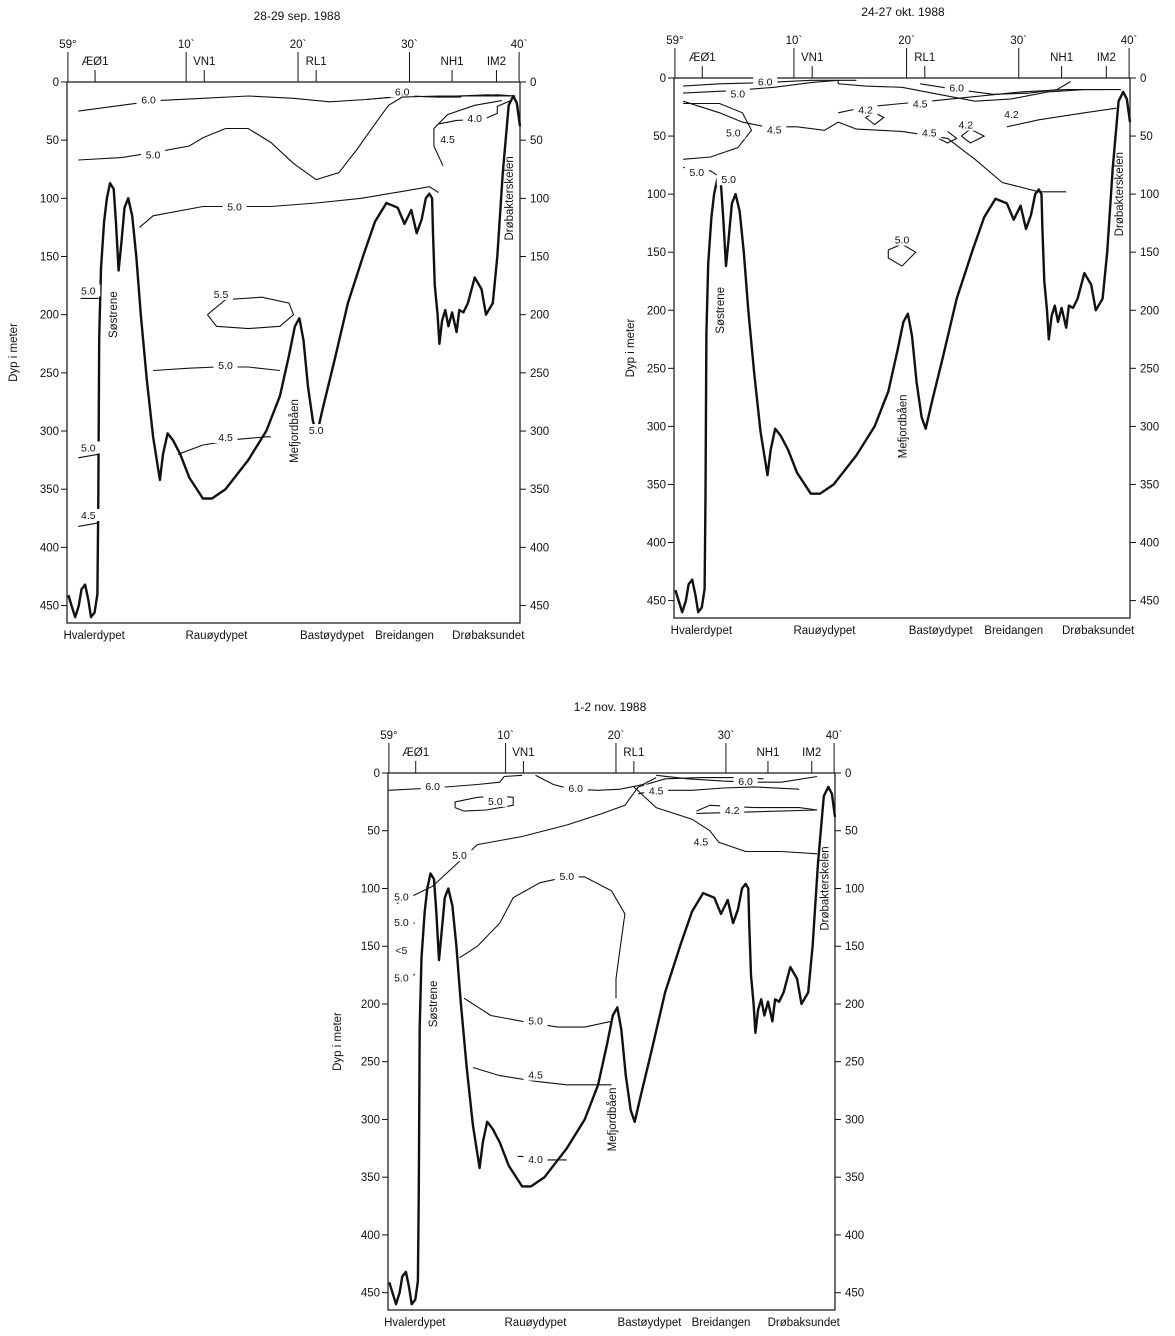  I want to click on basin-label: Drøbaksundet, so click(488, 636).